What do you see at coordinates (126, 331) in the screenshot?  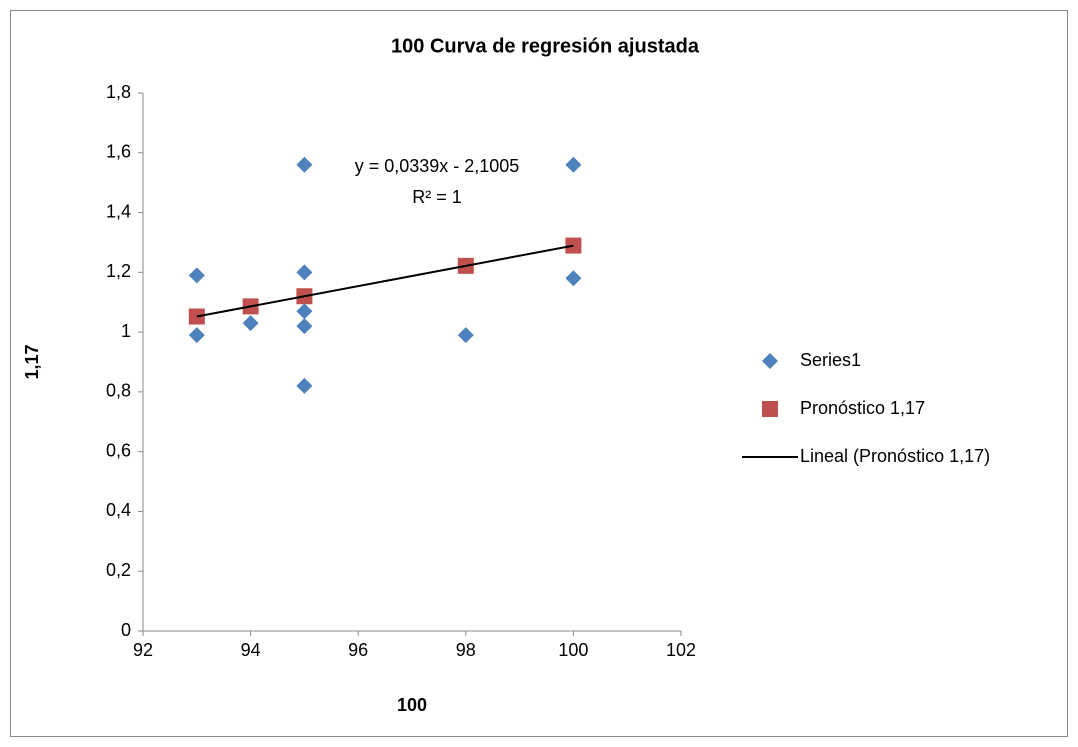 I see `y-tick-label: 1` at bounding box center [126, 331].